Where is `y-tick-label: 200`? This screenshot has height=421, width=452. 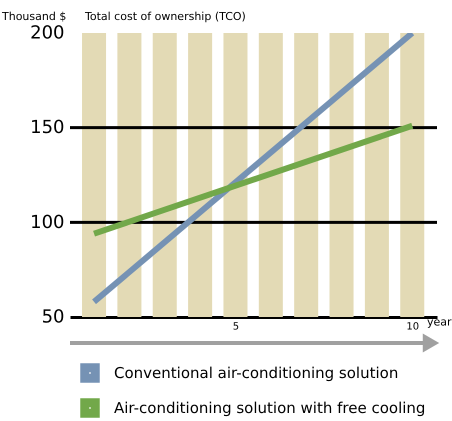 y-tick-label: 200 is located at coordinates (47, 33).